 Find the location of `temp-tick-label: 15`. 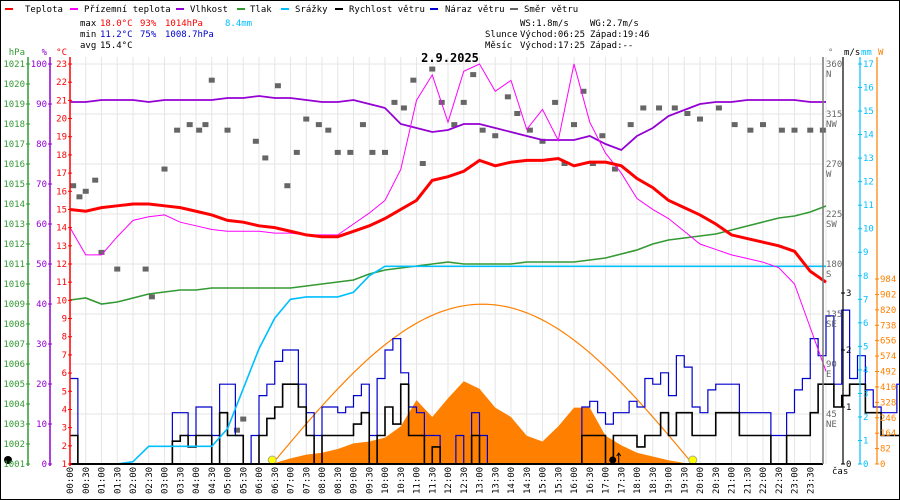

temp-tick-label: 15 is located at coordinates (61, 210).